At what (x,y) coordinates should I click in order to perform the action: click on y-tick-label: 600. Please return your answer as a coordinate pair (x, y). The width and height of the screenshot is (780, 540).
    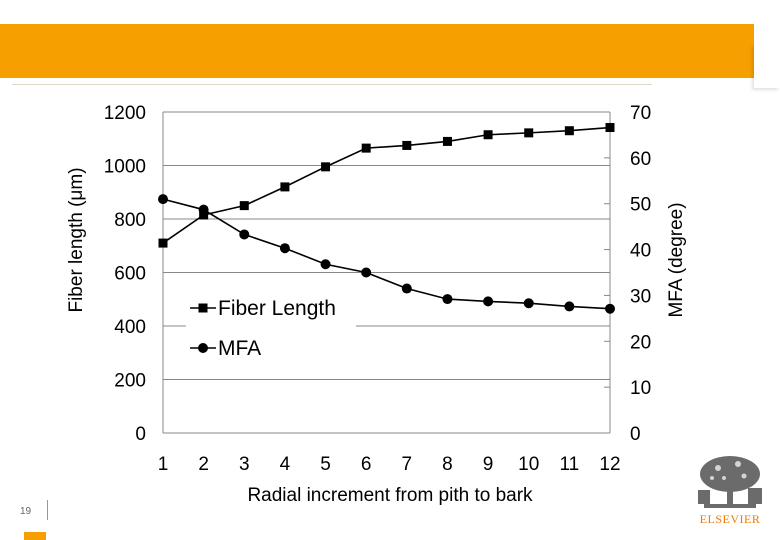
    Looking at the image, I should click on (130, 274).